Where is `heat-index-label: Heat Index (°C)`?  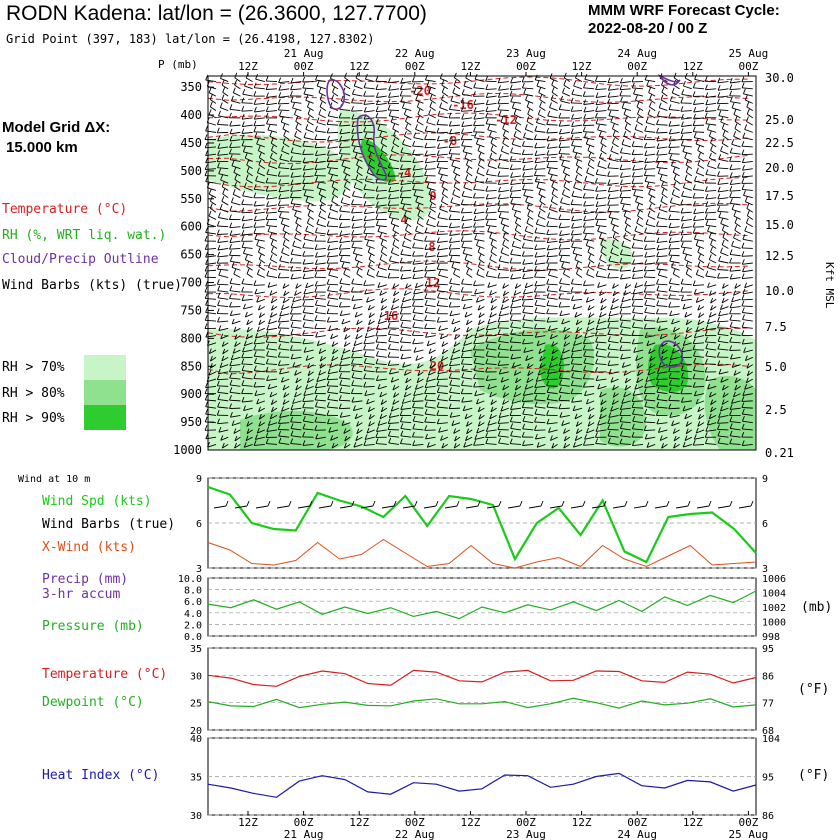 heat-index-label: Heat Index (°C) is located at coordinates (101, 775).